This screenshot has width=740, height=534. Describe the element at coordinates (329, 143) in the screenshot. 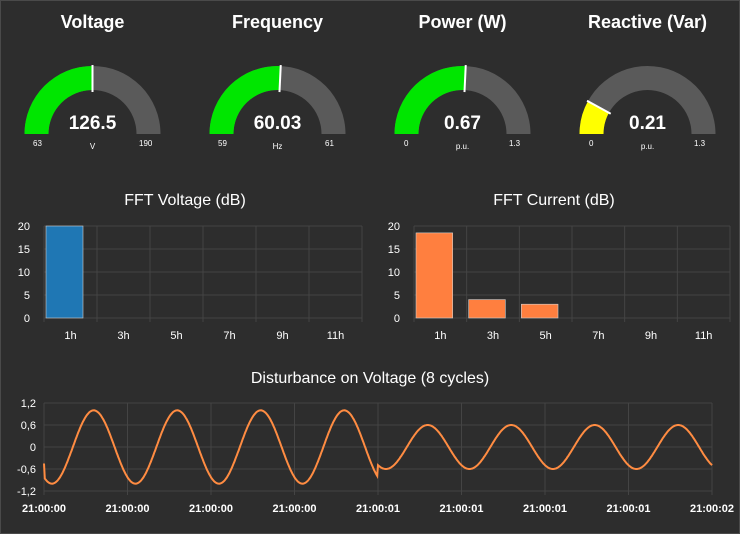

I see `gauge-max: 61` at that location.